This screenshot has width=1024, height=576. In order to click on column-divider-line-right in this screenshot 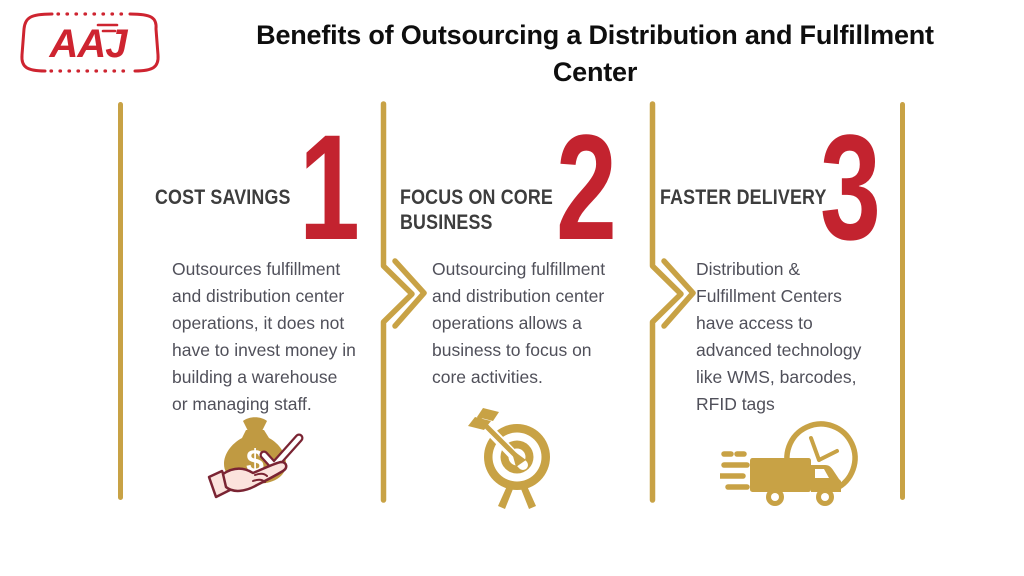, I will do `click(902, 301)`.